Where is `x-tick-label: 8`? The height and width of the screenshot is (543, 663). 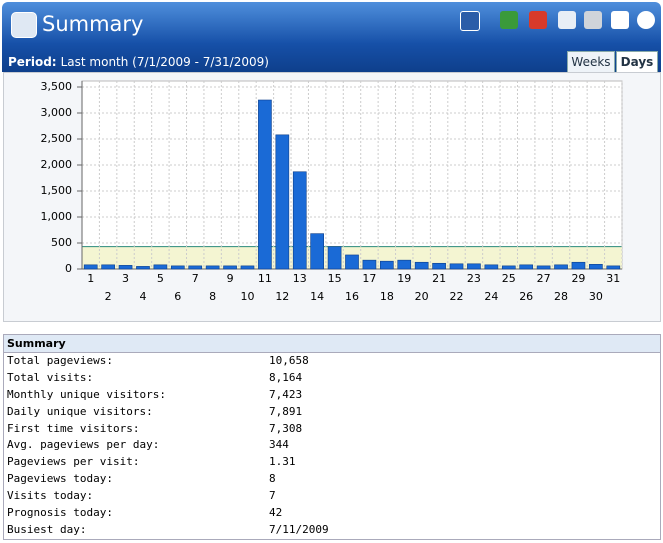
x-tick-label: 8 is located at coordinates (212, 296).